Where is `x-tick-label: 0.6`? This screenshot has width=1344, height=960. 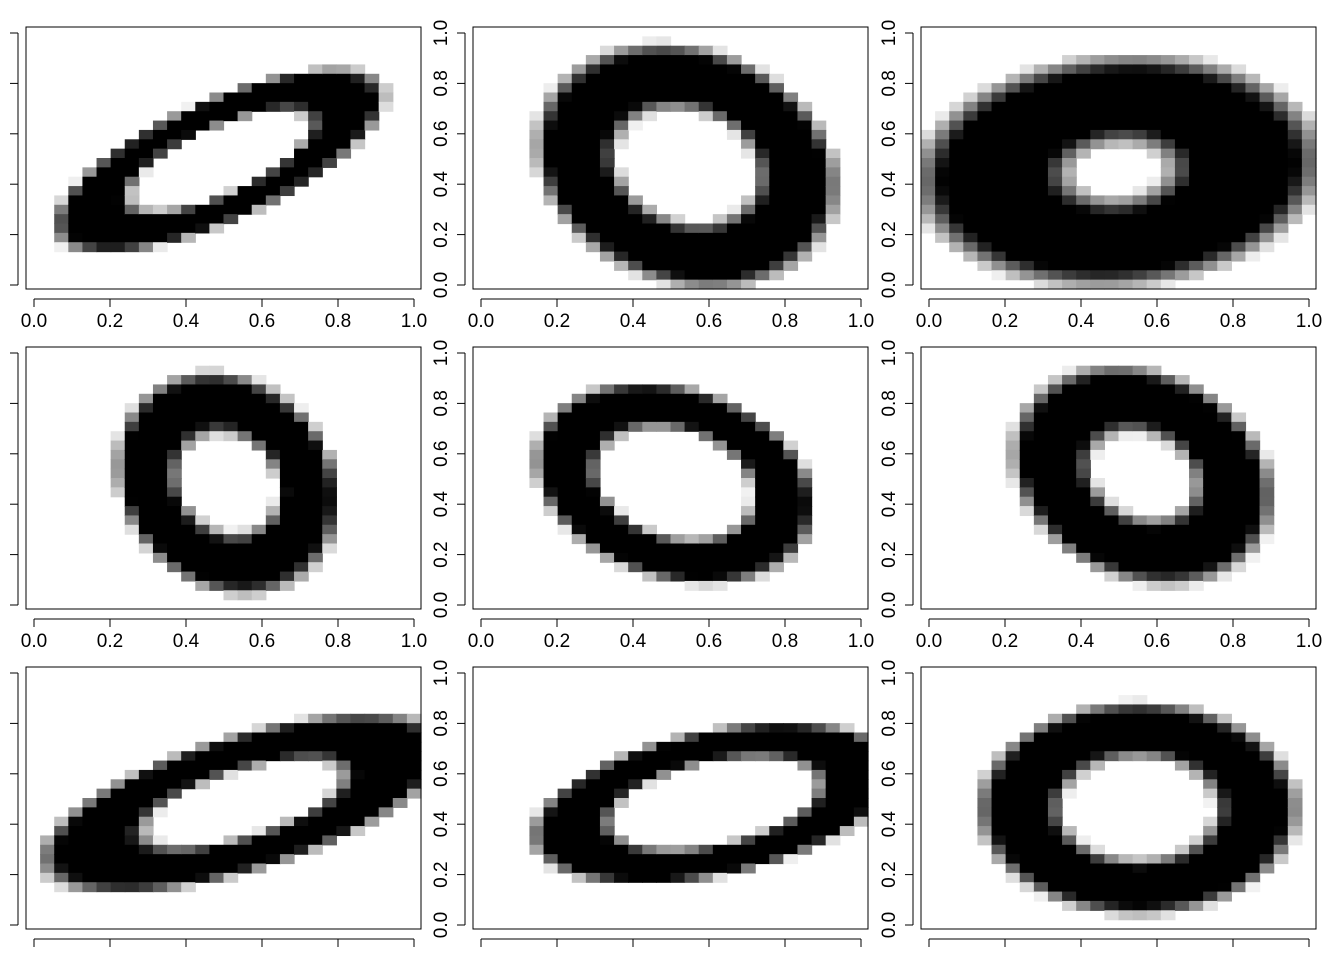 x-tick-label: 0.6 is located at coordinates (262, 641).